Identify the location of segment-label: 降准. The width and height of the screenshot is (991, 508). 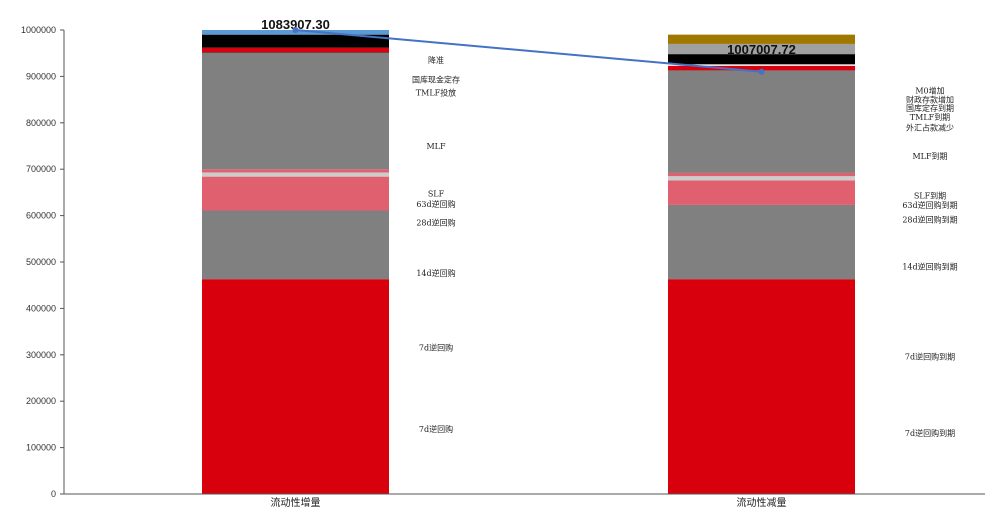
(436, 60).